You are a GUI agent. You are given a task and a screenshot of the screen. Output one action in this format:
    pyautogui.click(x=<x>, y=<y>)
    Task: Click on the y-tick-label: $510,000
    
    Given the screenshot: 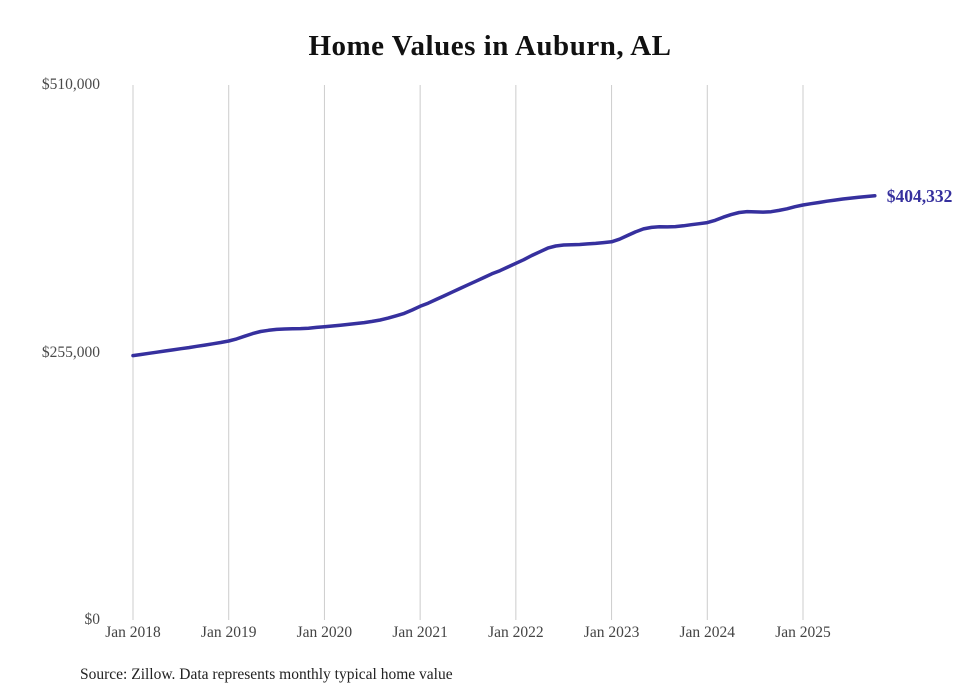 What is the action you would take?
    pyautogui.click(x=70, y=84)
    